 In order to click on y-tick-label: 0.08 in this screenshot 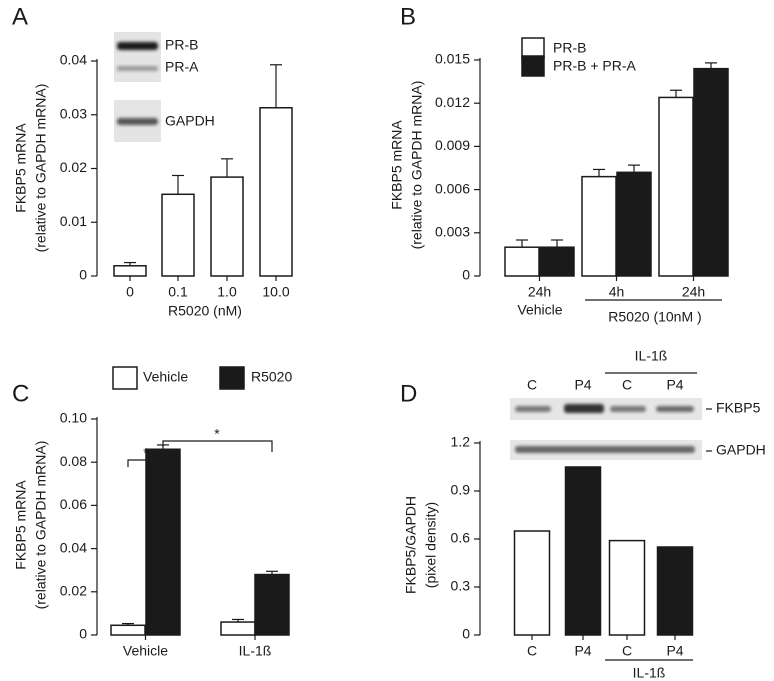, I will do `click(73, 461)`.